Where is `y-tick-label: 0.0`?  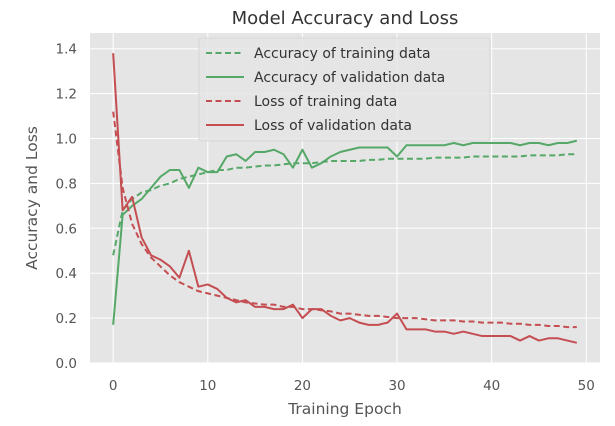
y-tick-label: 0.0 is located at coordinates (66, 364).